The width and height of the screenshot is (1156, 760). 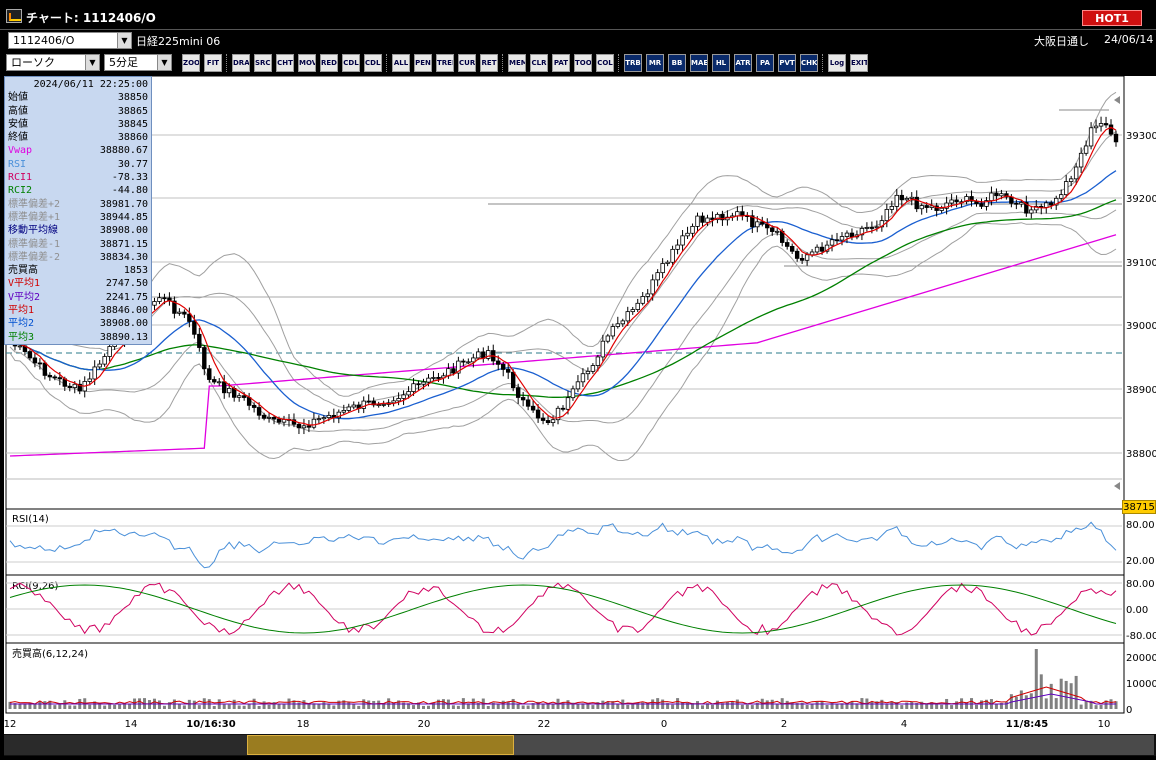 I want to click on info-row: 平均1 38846.00, so click(x=78, y=310).